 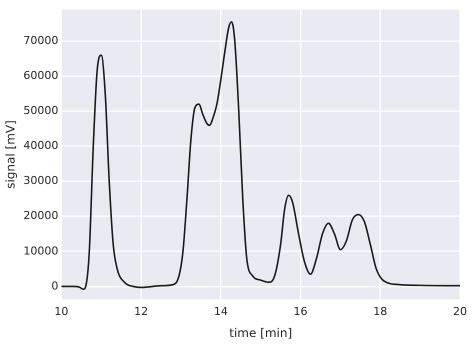 I want to click on x-tick-label: 16, so click(x=301, y=311).